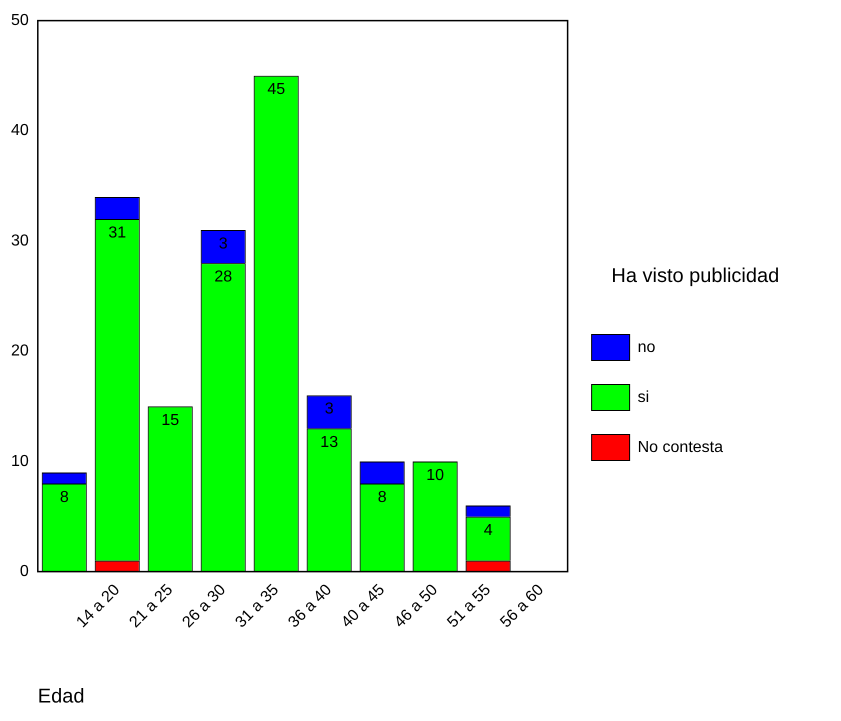 The image size is (841, 721). I want to click on legend-label: no, so click(647, 347).